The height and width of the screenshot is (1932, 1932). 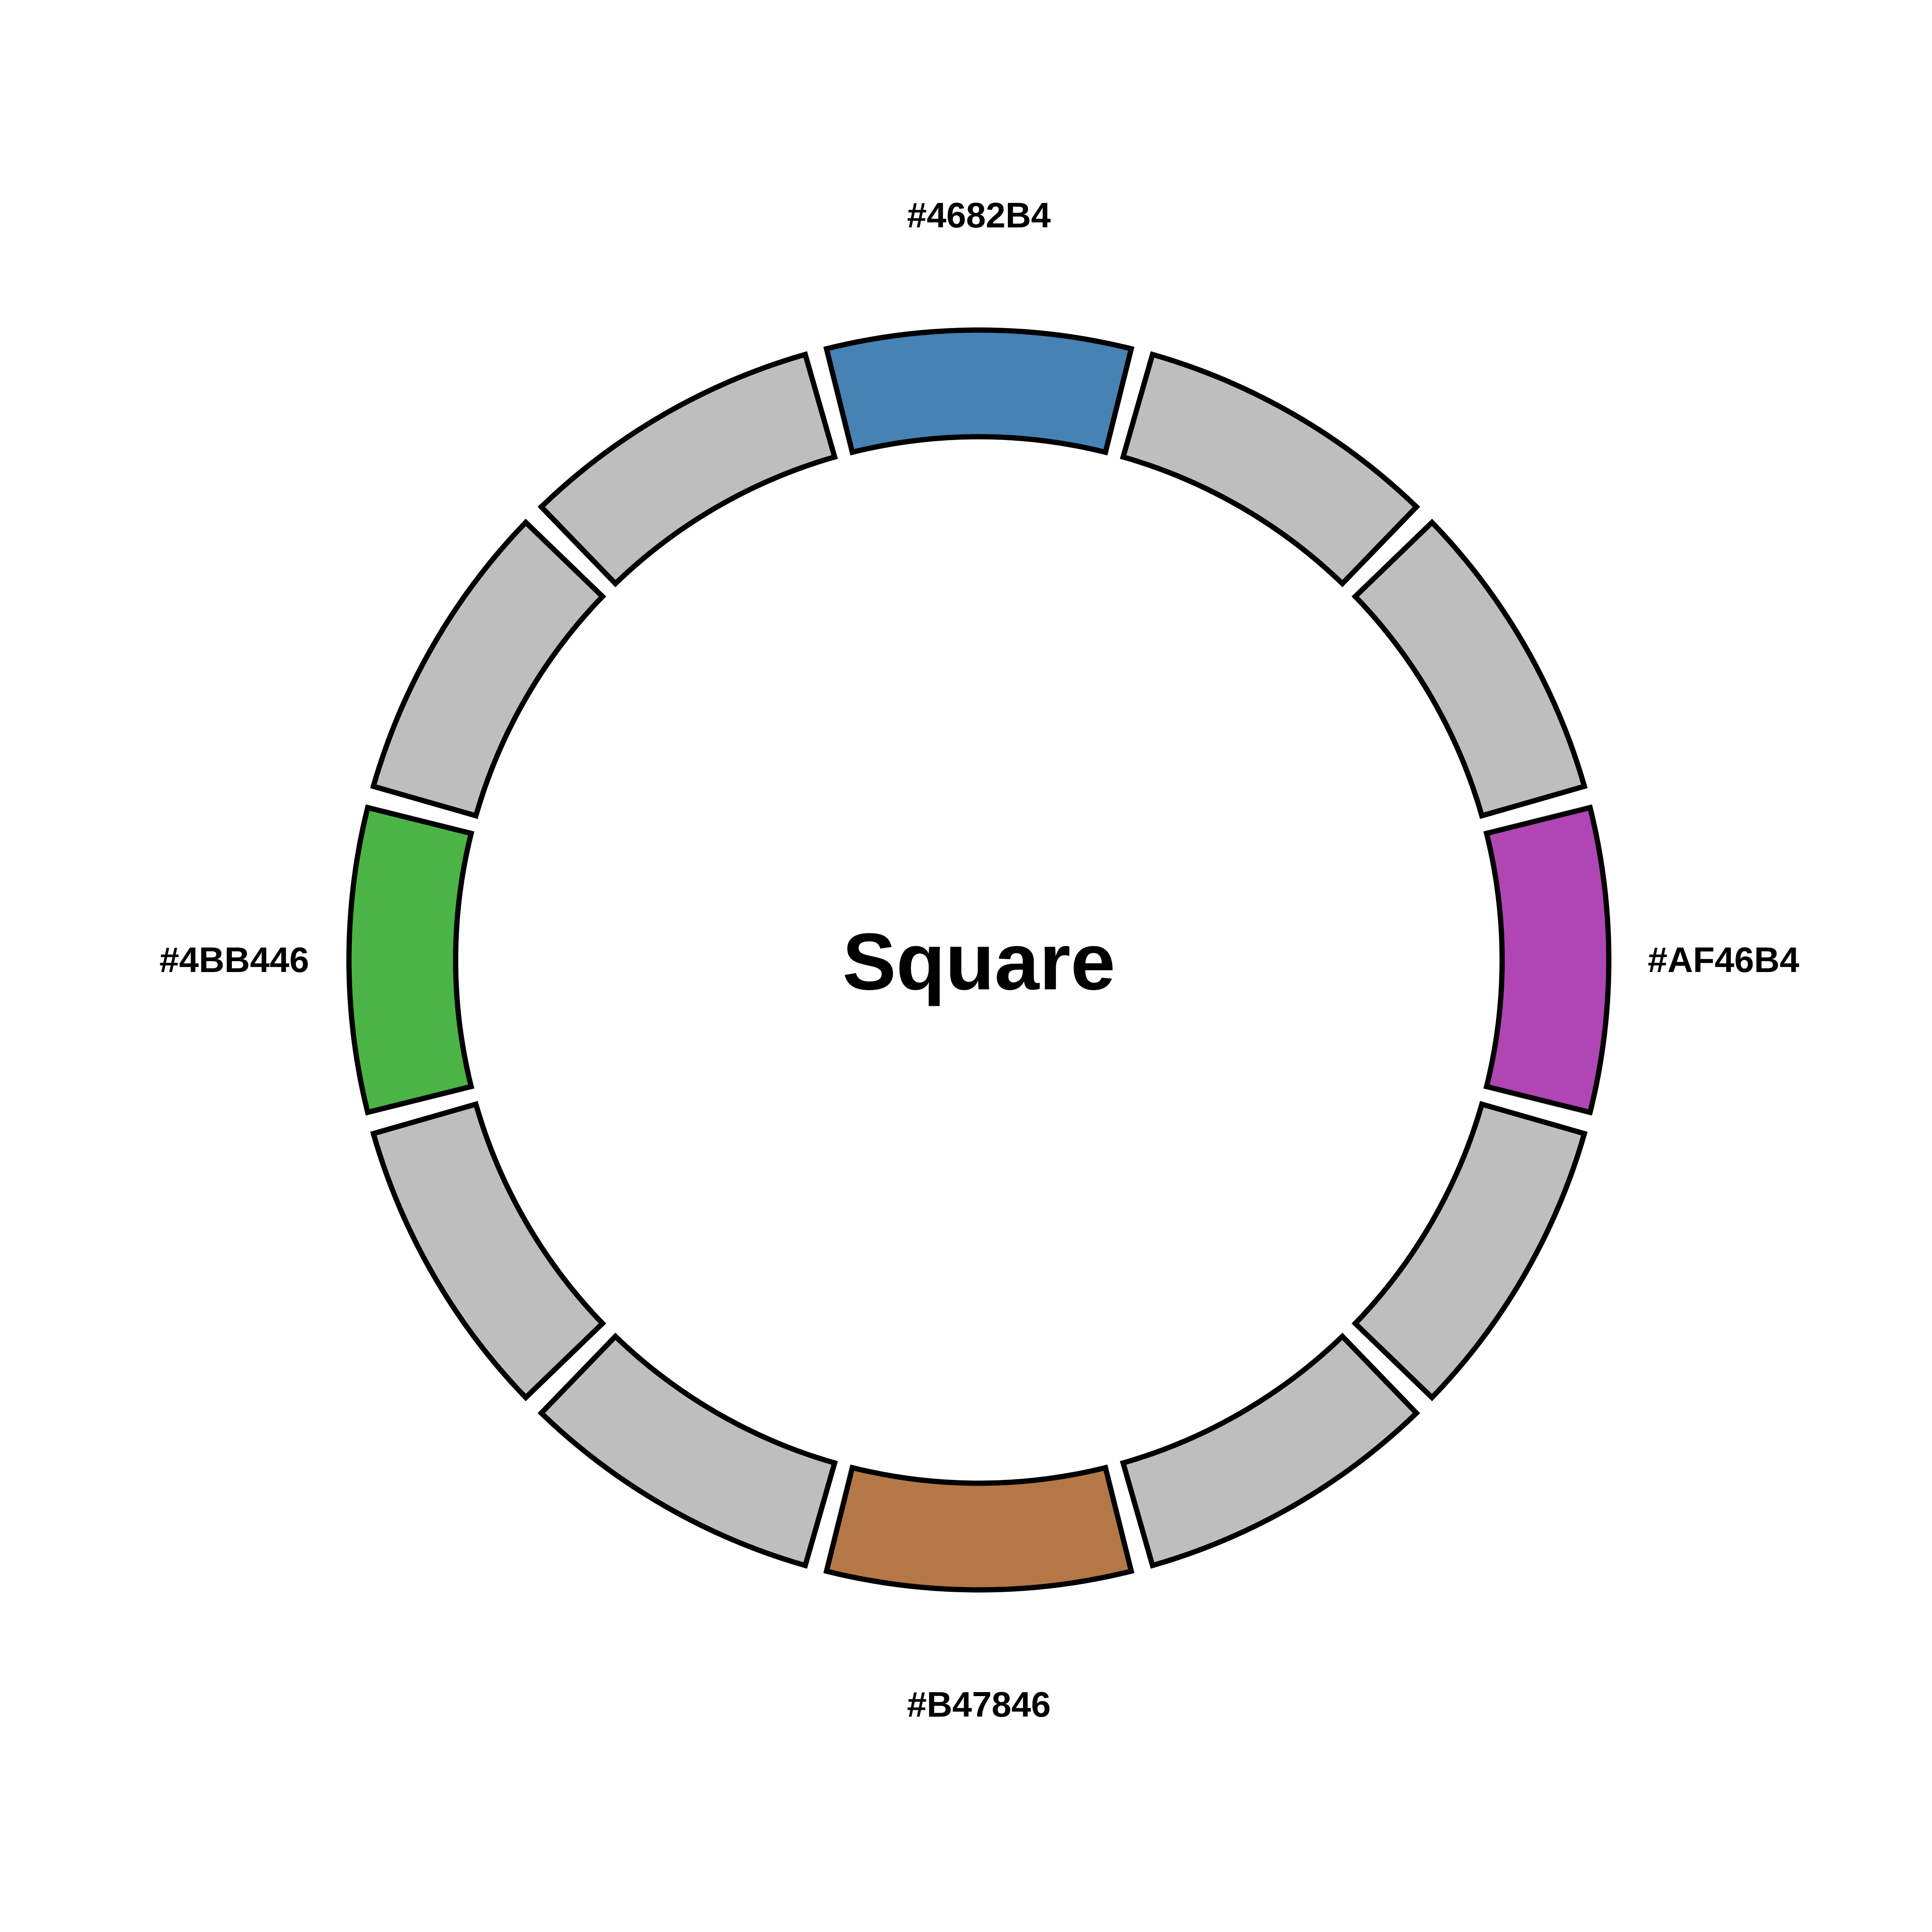 I want to click on segment-label: #B47846, so click(x=979, y=1704).